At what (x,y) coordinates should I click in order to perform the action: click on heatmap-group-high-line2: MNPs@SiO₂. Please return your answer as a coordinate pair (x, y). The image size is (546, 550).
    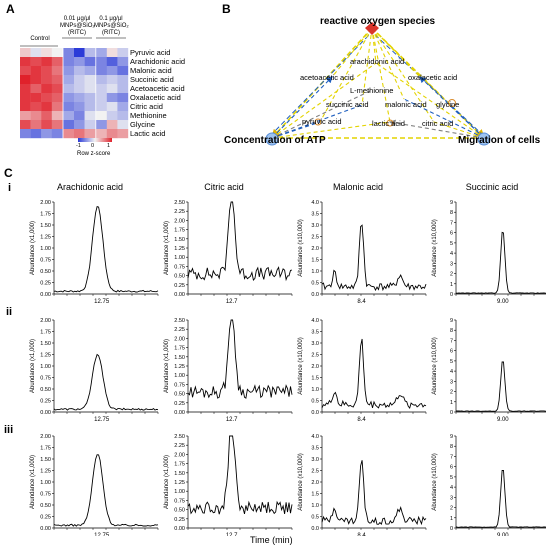
    Looking at the image, I should click on (111, 26).